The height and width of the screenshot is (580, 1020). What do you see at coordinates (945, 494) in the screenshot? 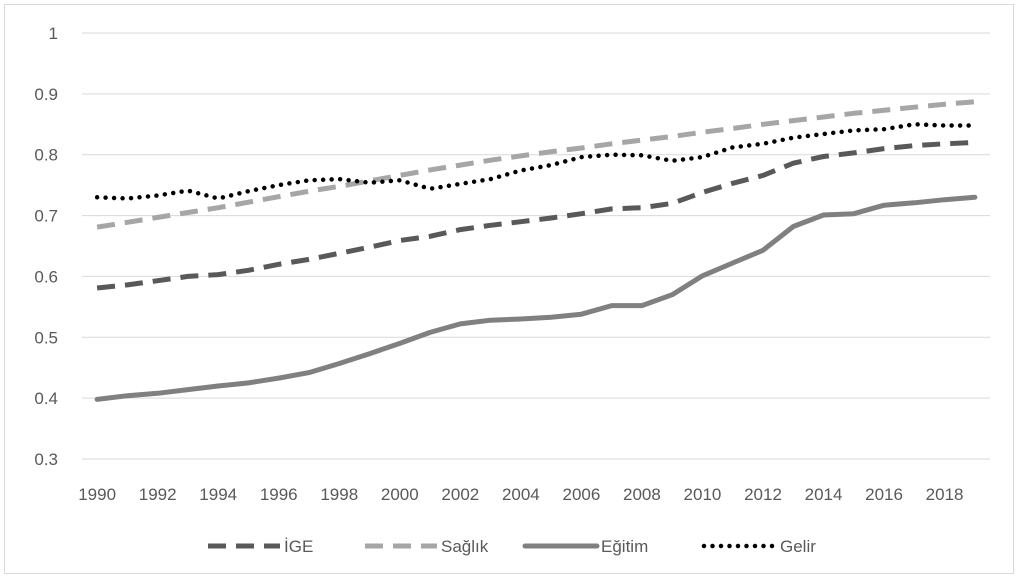
I see `x-tick-label: 2018` at bounding box center [945, 494].